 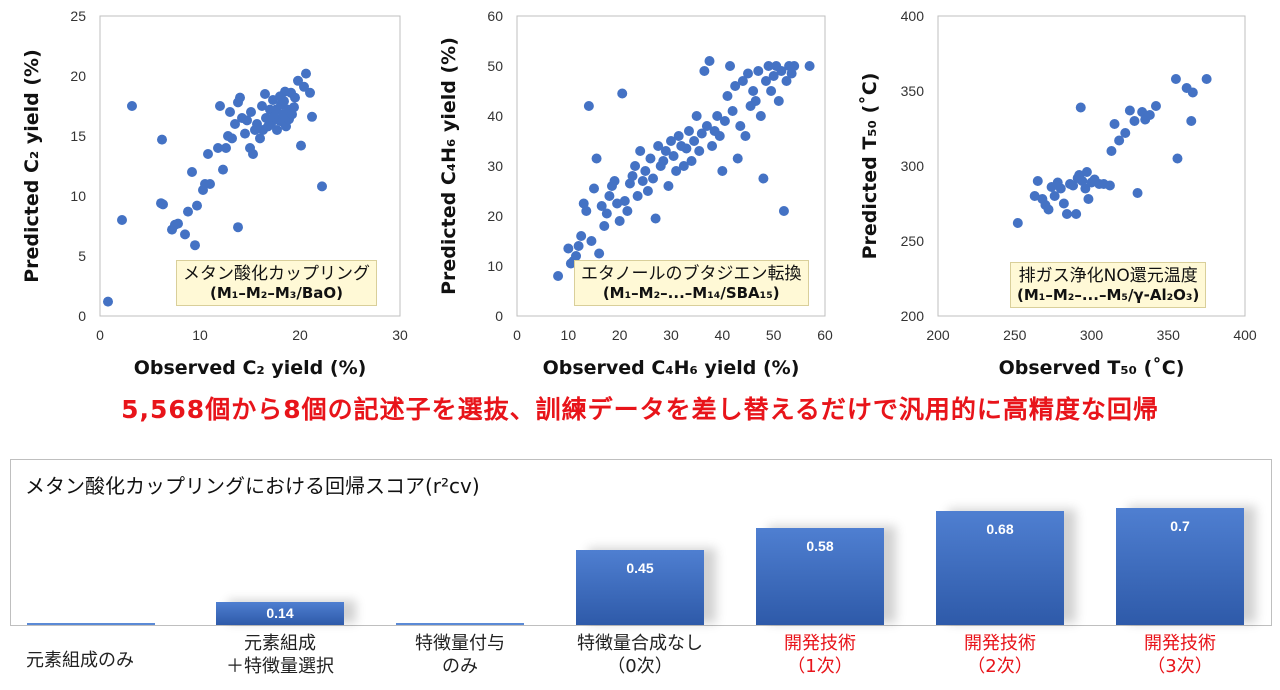 I want to click on annotation-butadiene: エタノールのブタジエン転換 (M₁–M₂–...–M₁₄/SBA₁₅), so click(x=691, y=283).